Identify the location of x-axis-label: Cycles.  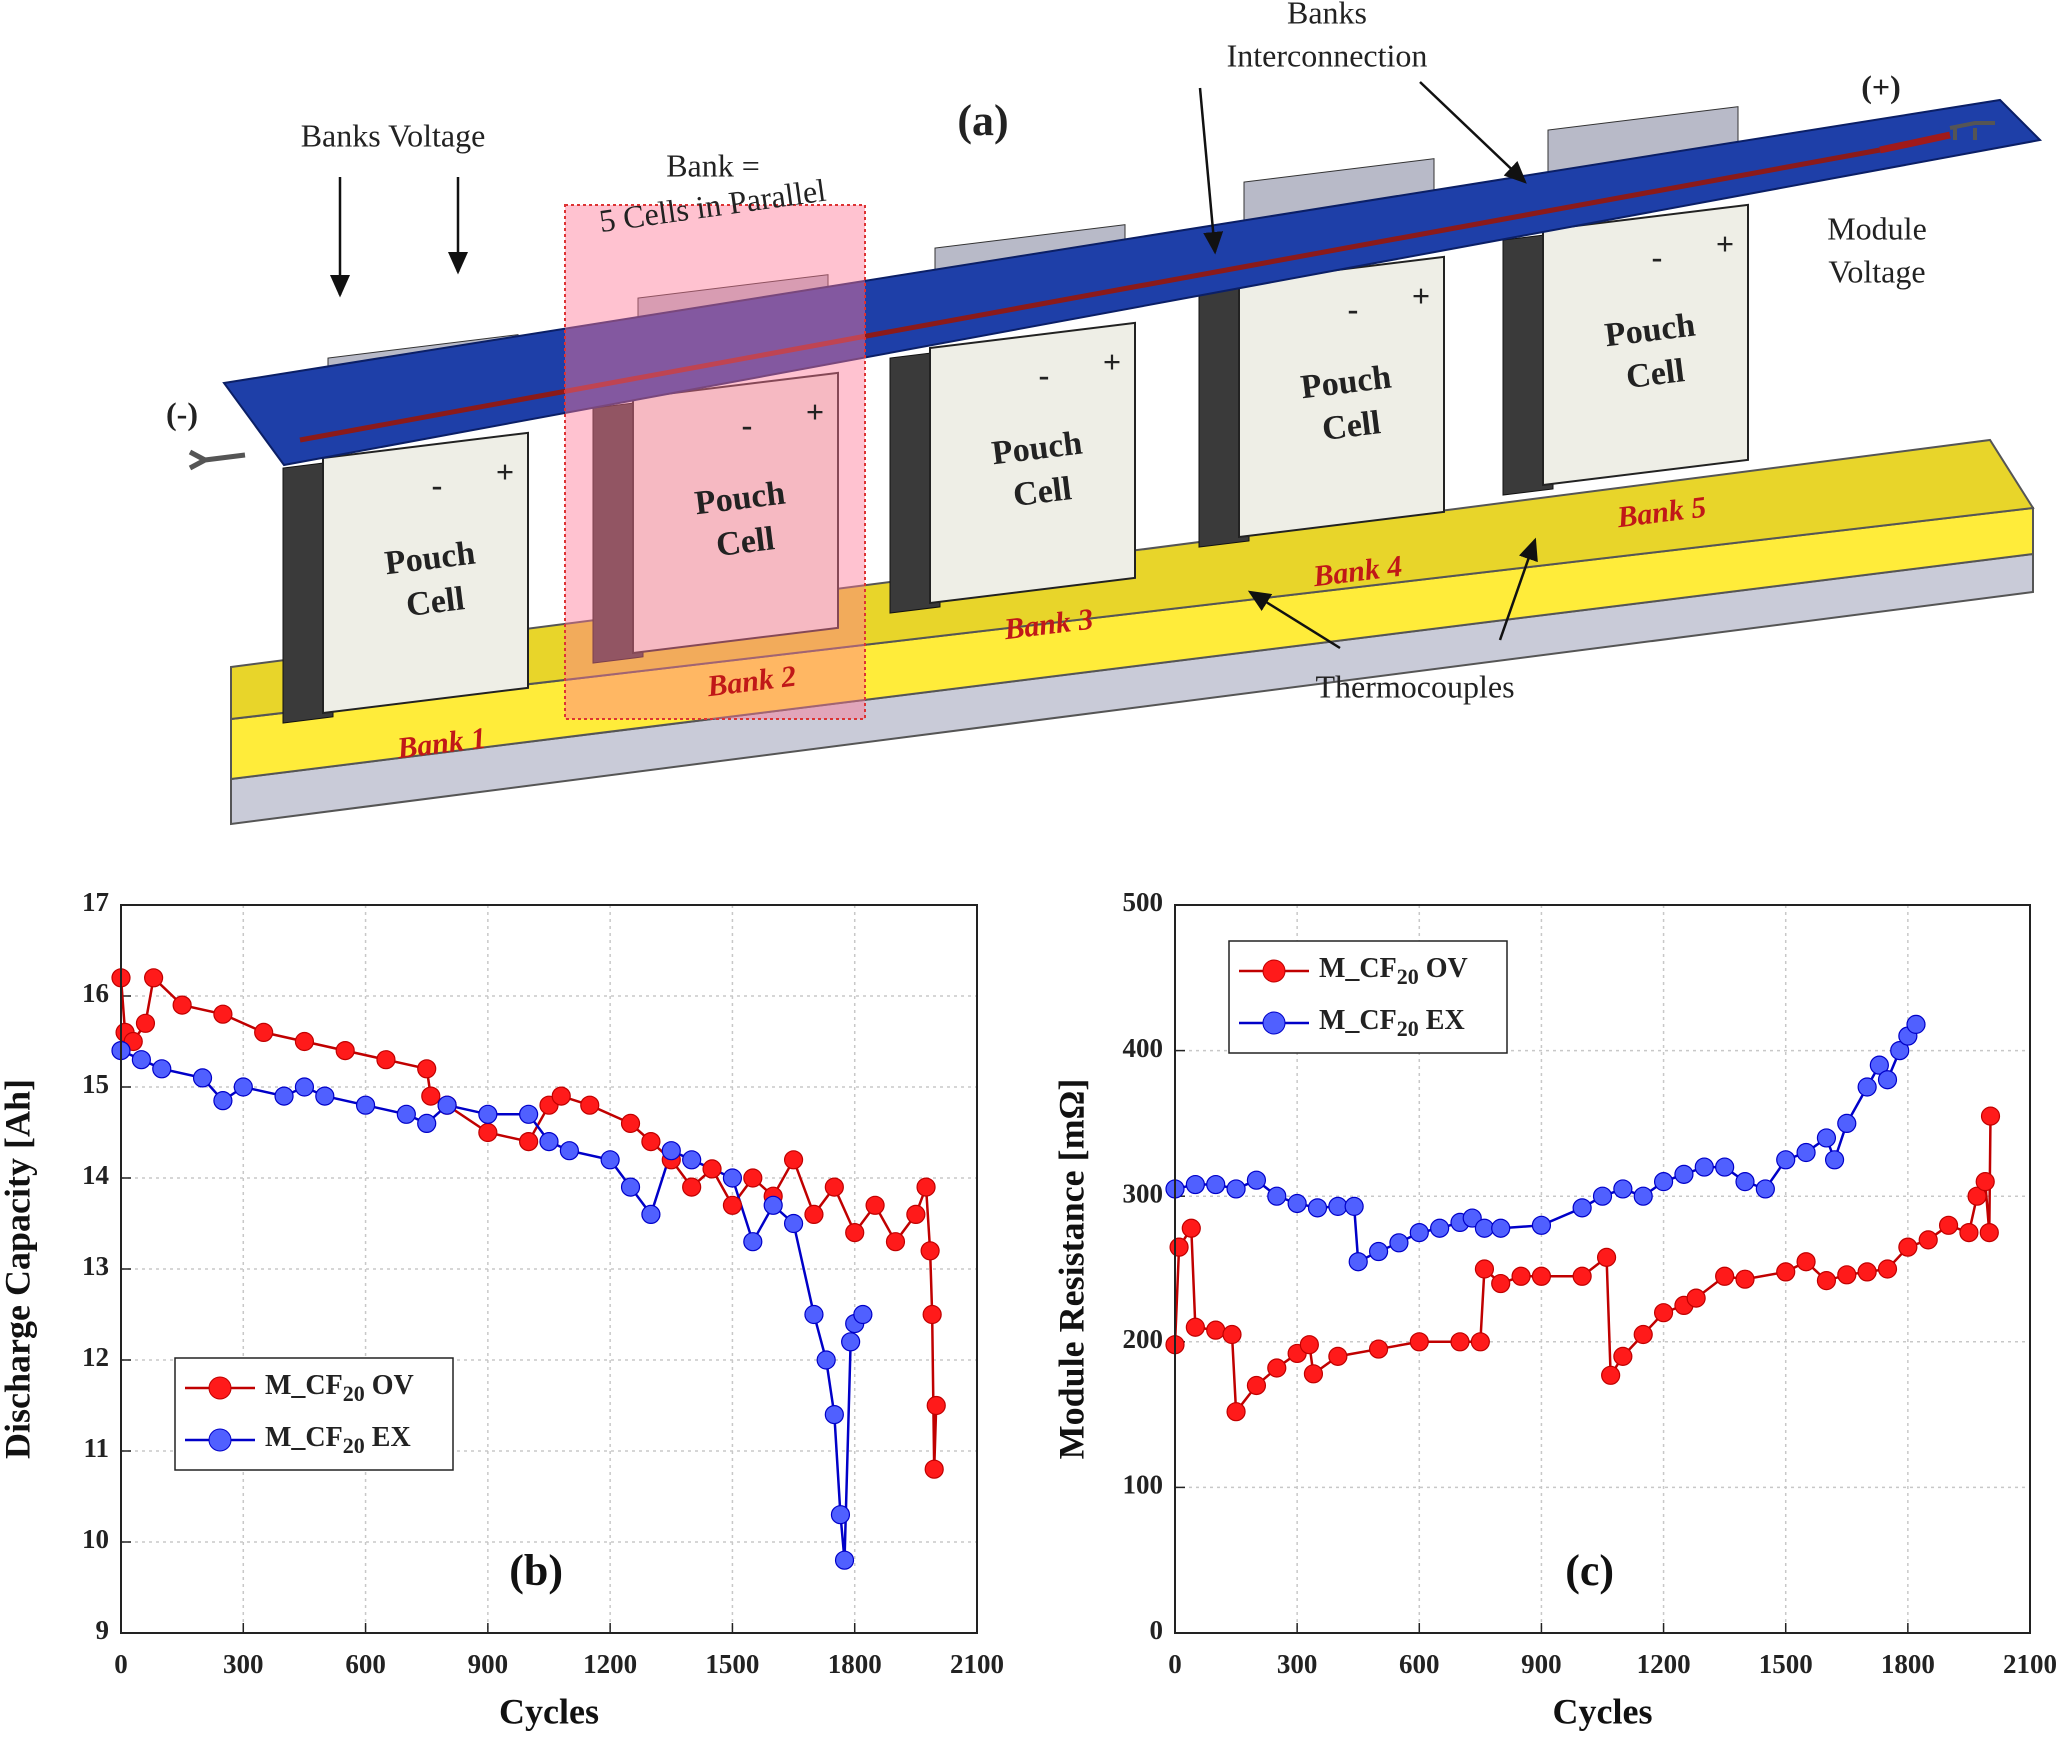
(549, 1711).